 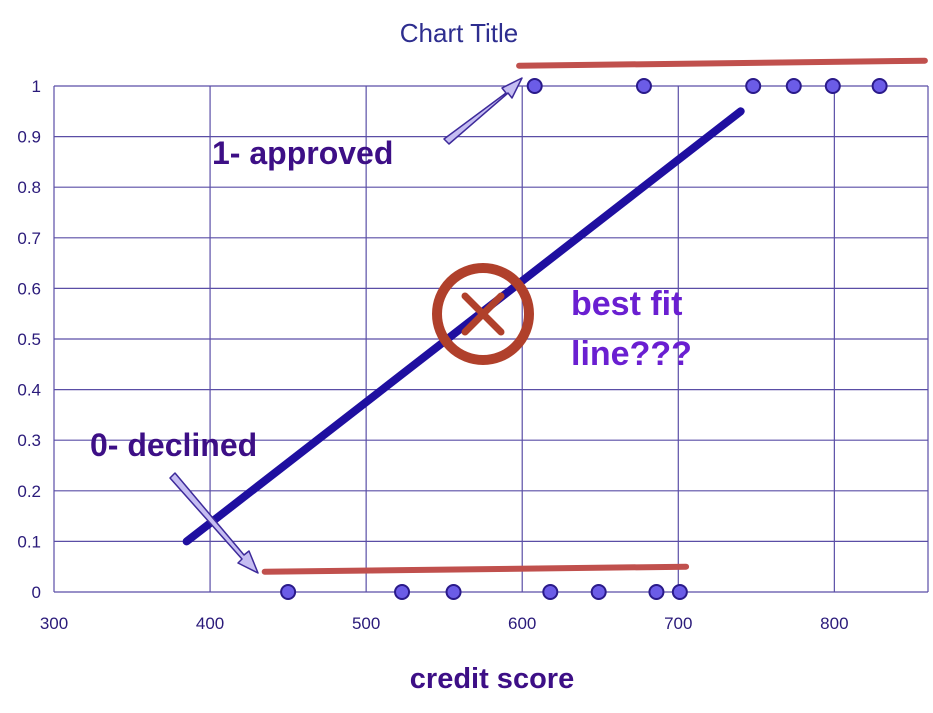 What do you see at coordinates (29, 541) in the screenshot?
I see `y-tick-label: 0.1` at bounding box center [29, 541].